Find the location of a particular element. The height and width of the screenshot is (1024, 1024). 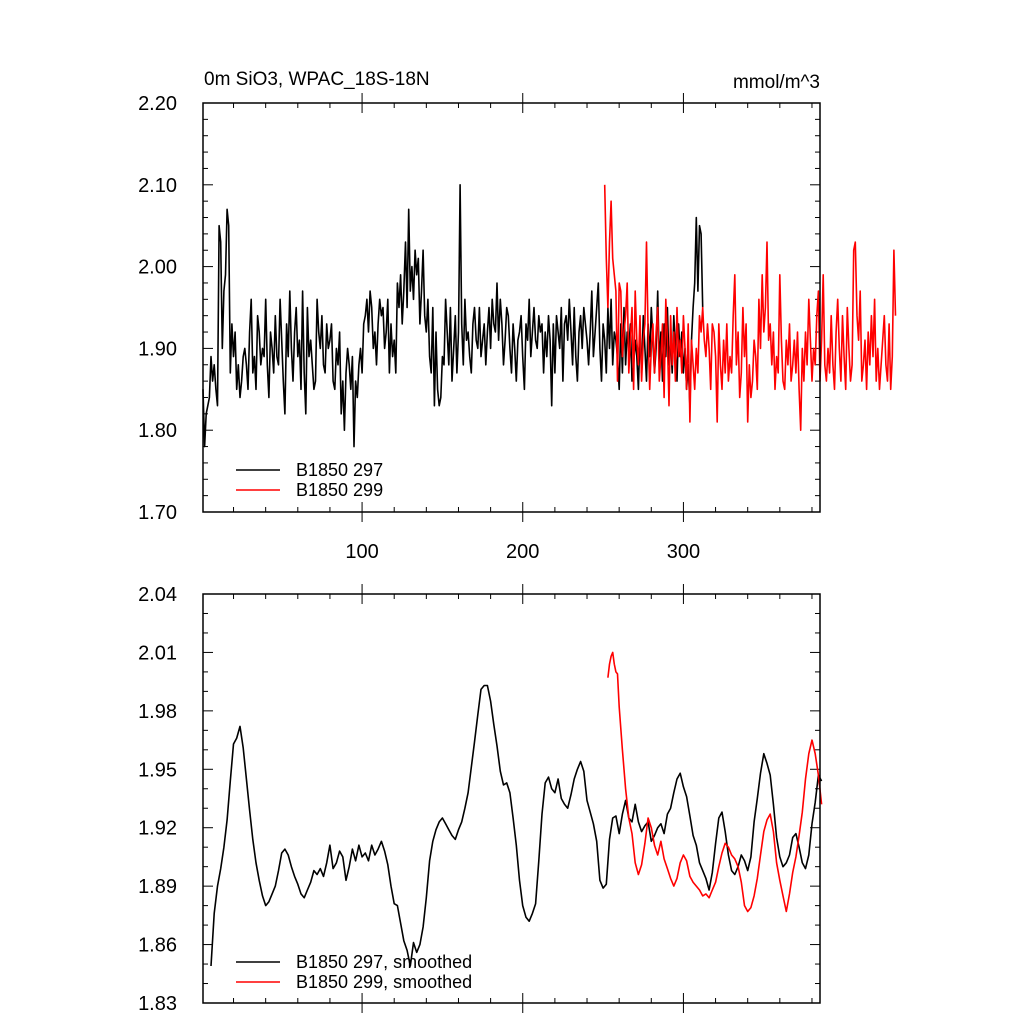

y-tick-label: 2.01 is located at coordinates (157, 653).